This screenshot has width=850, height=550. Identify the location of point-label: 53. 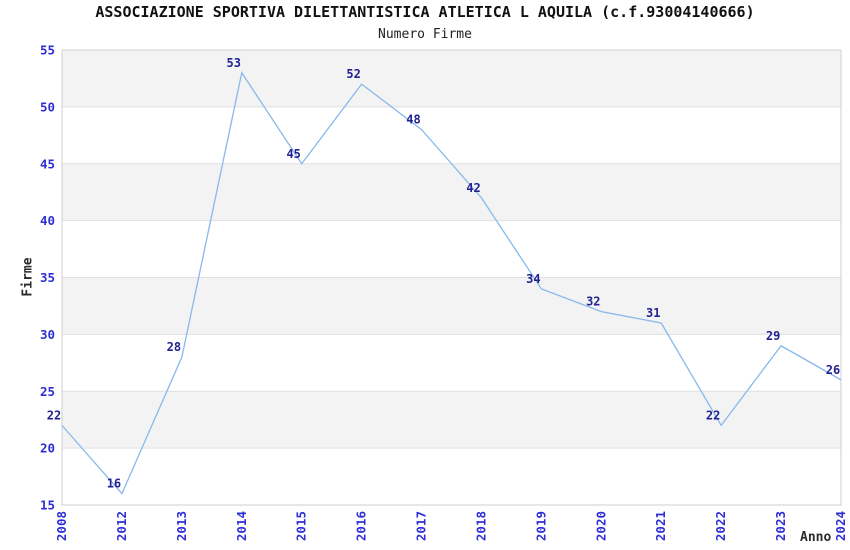
(234, 63).